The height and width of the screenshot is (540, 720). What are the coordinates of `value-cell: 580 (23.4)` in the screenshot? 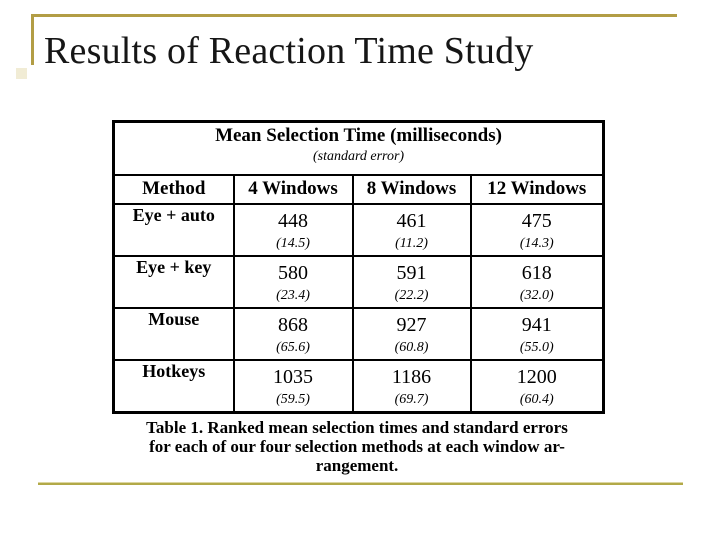 It's located at (293, 282).